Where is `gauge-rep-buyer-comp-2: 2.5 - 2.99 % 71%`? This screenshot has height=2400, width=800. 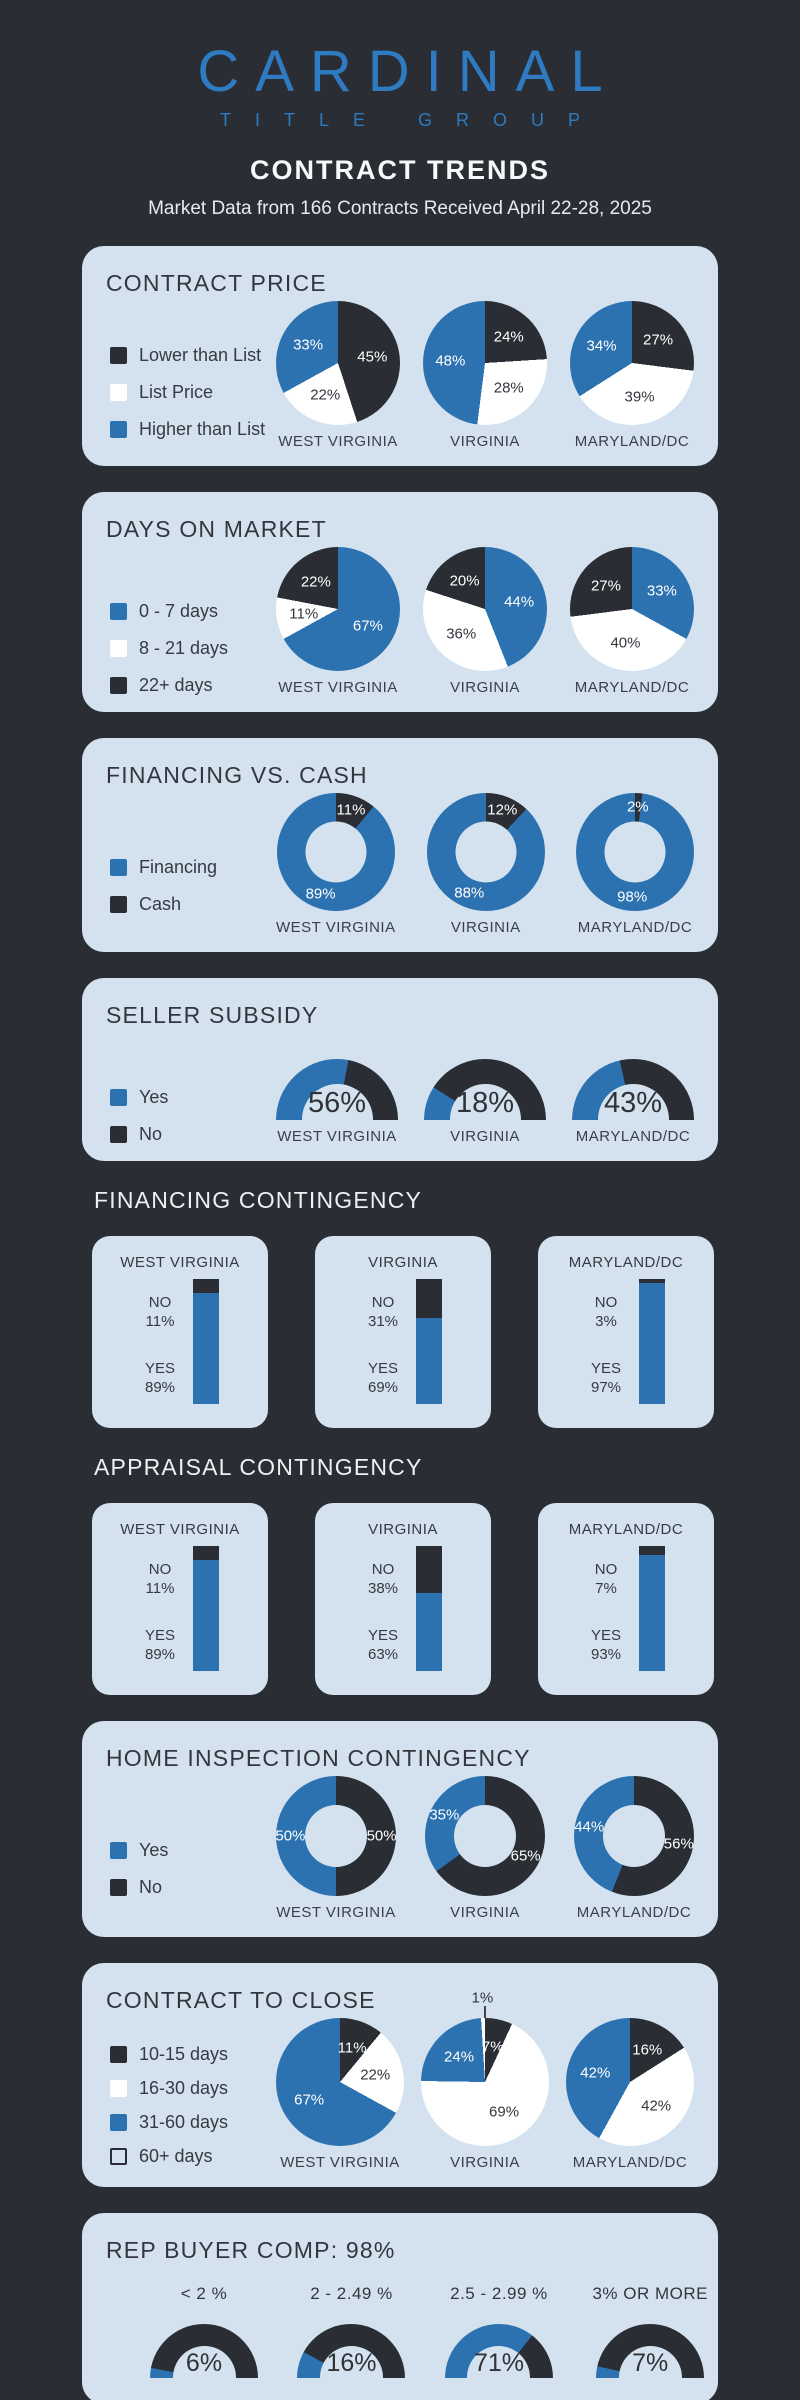 gauge-rep-buyer-comp-2: 2.5 - 2.99 % 71% is located at coordinates (498, 2323).